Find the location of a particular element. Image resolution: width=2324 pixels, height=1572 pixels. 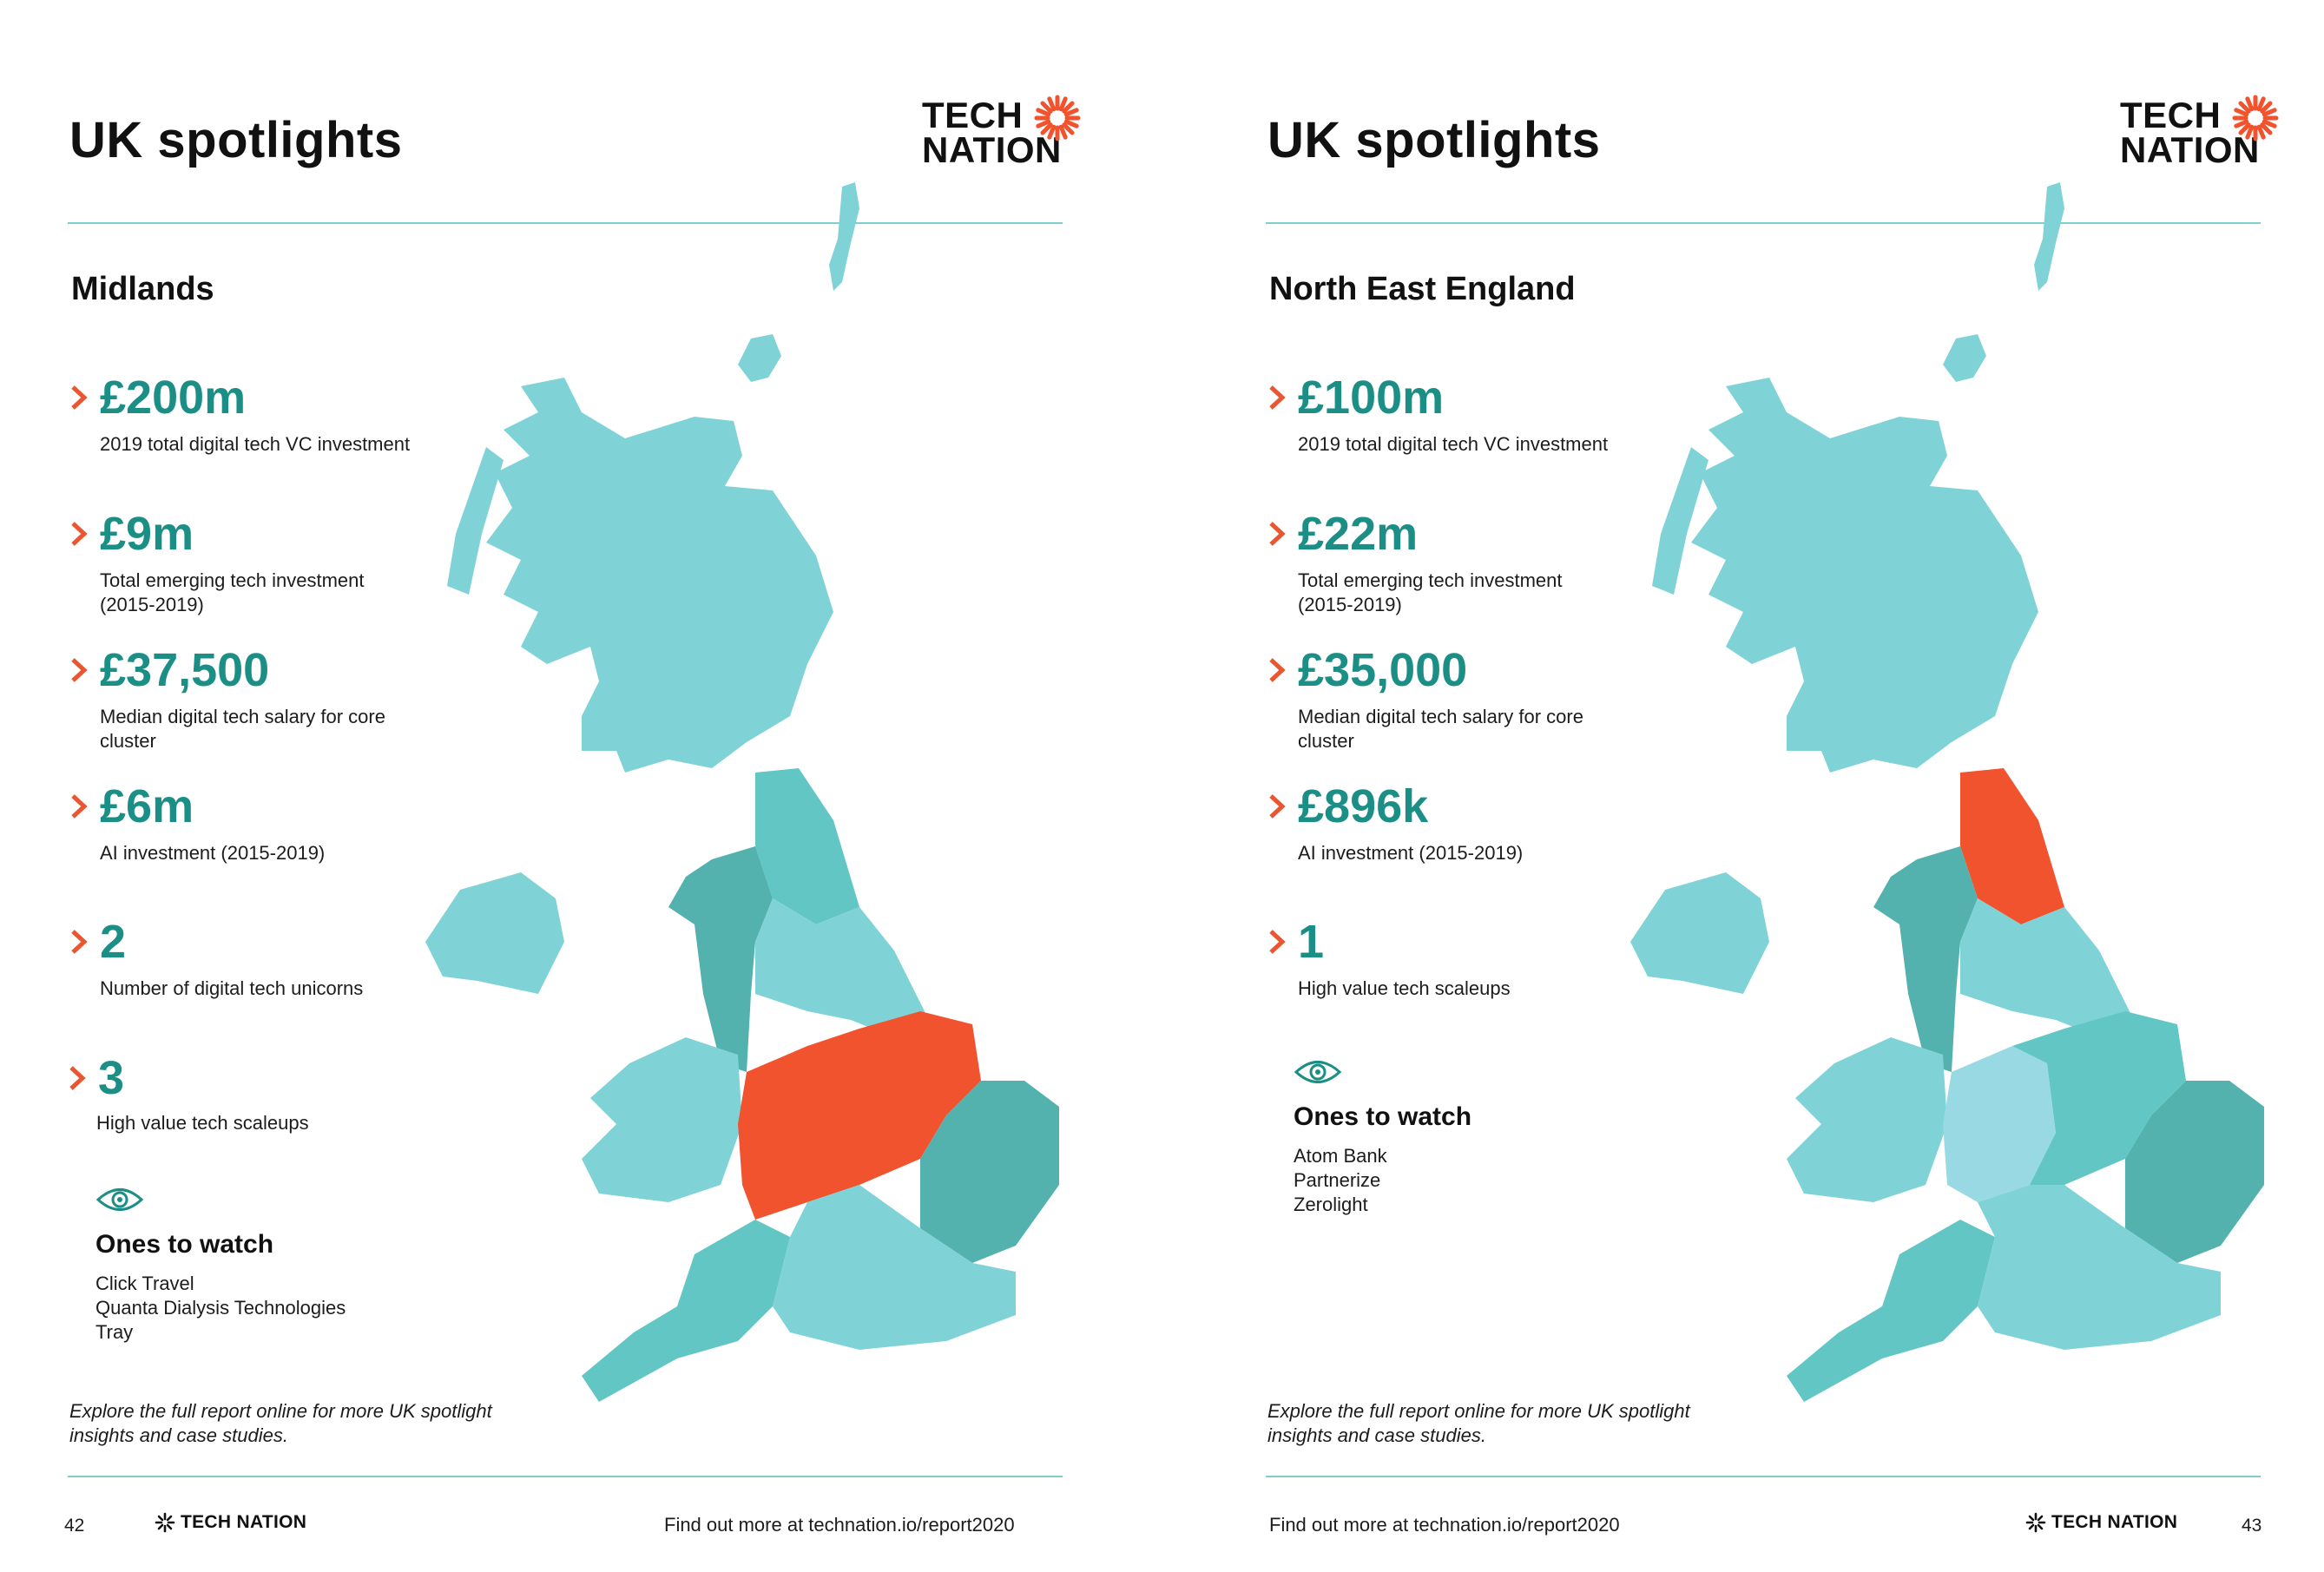

map-west-midlands is located at coordinates (2000, 1124).